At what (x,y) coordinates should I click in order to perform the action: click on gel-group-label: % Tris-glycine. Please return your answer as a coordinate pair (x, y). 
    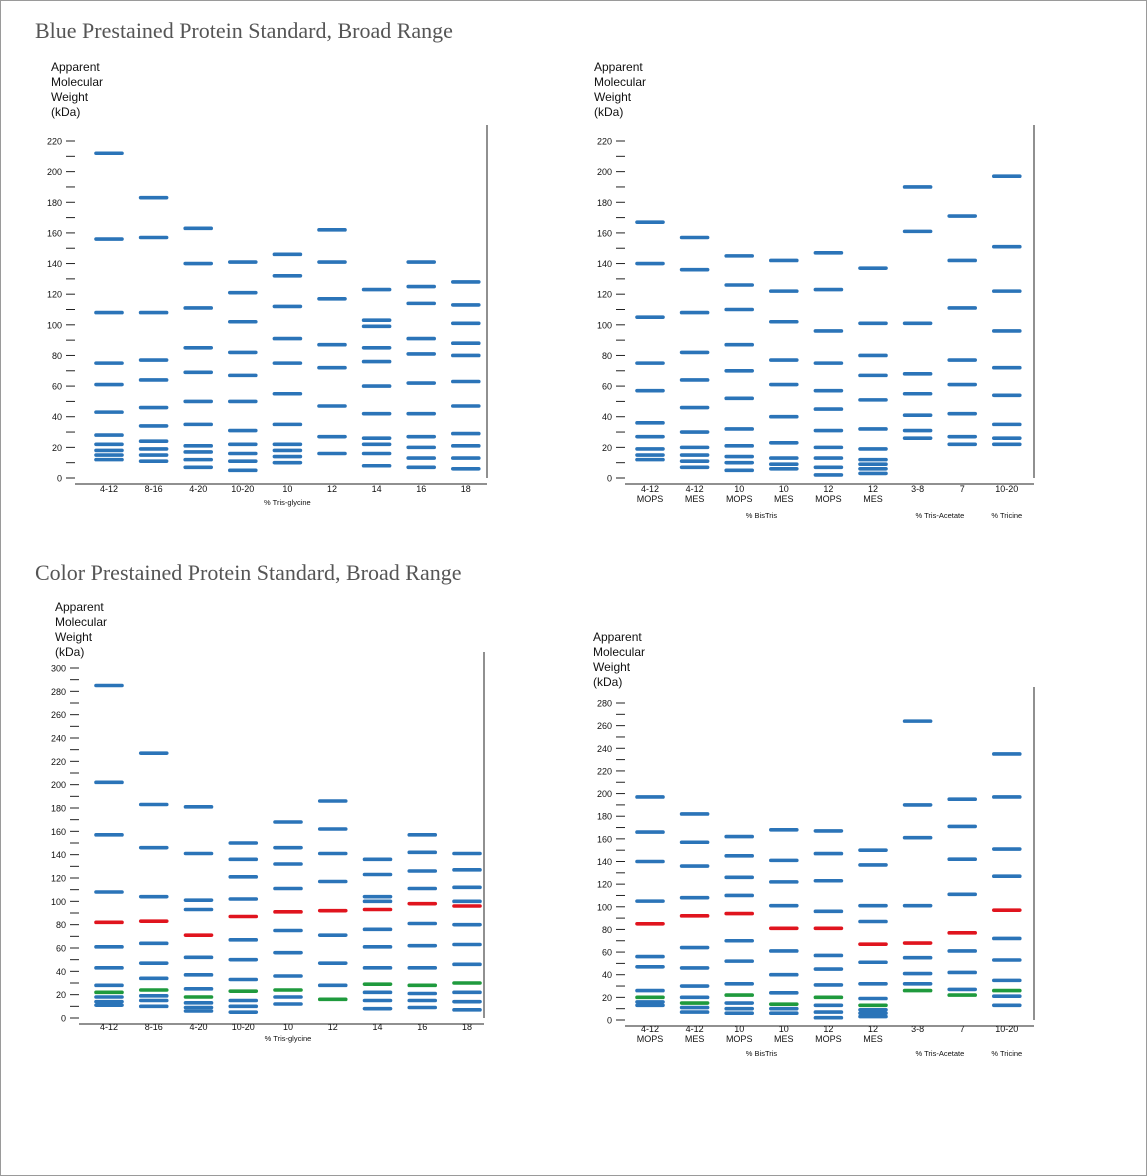
    Looking at the image, I should click on (287, 502).